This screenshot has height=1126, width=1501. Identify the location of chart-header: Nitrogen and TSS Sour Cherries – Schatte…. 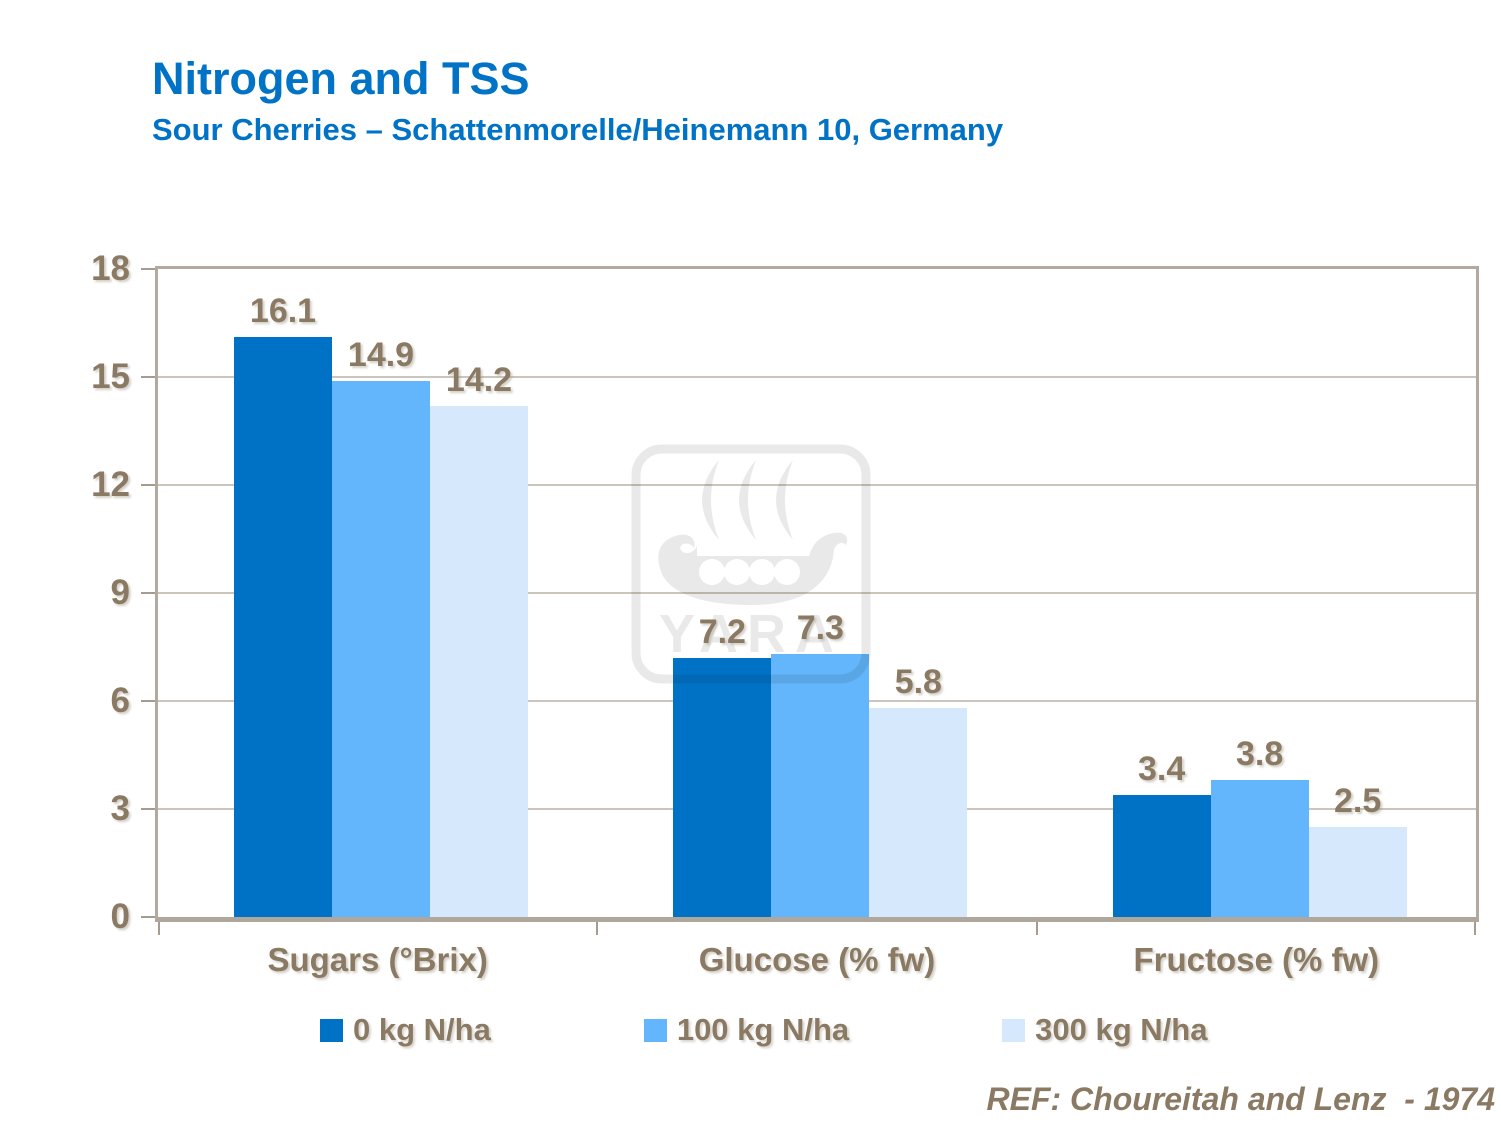
(577, 100).